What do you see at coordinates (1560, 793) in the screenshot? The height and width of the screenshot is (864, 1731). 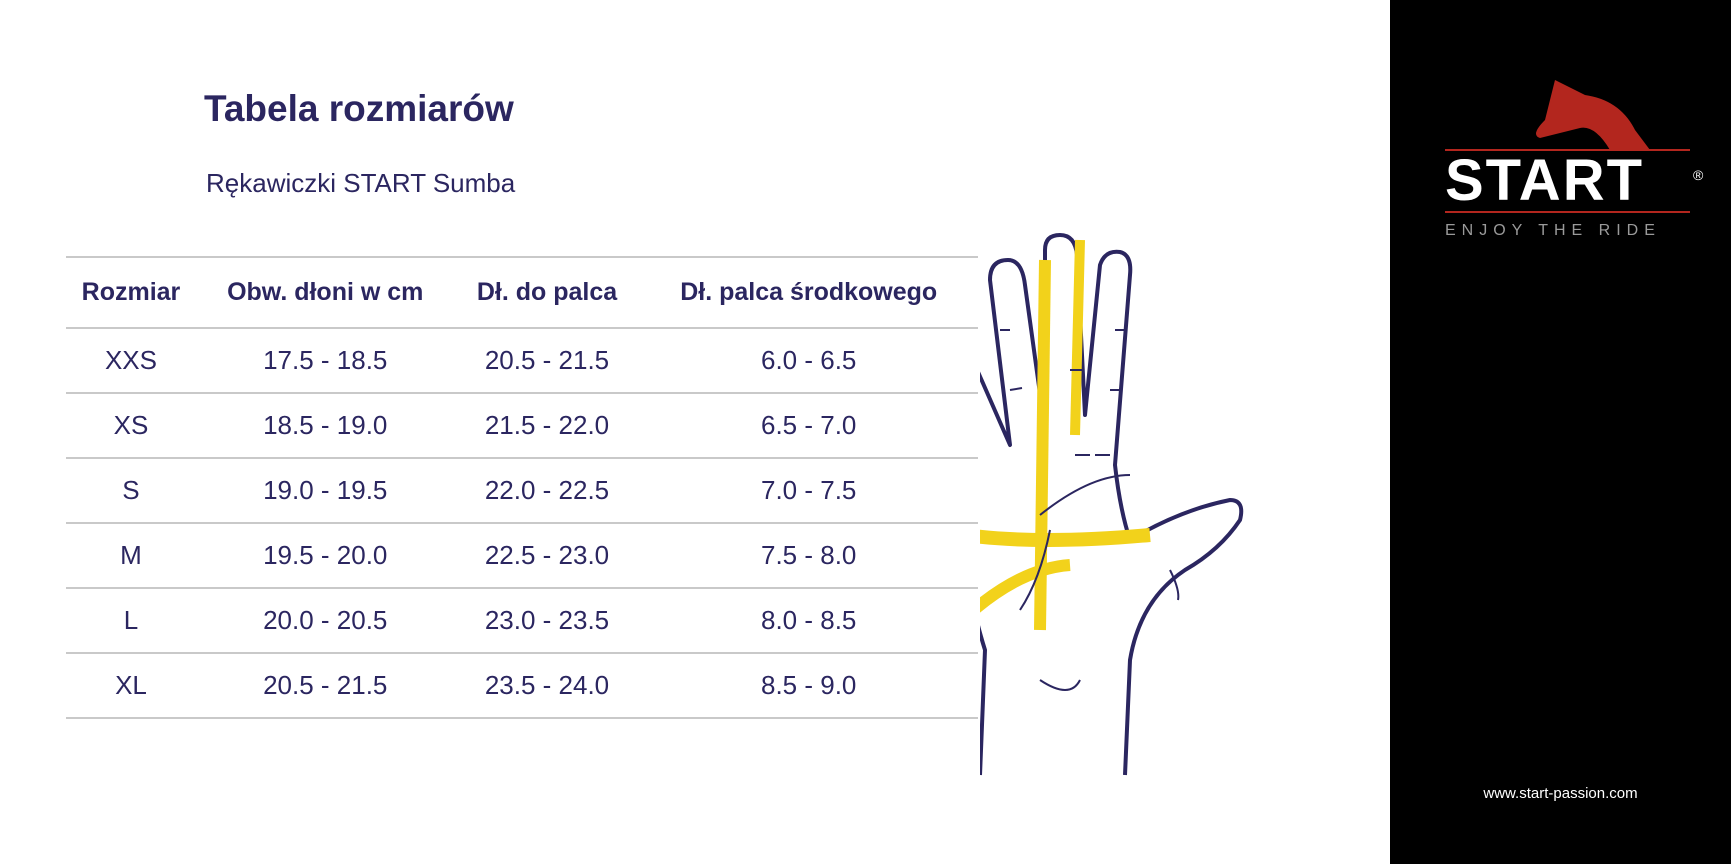 I see `website-url: www.start-passion.com` at bounding box center [1560, 793].